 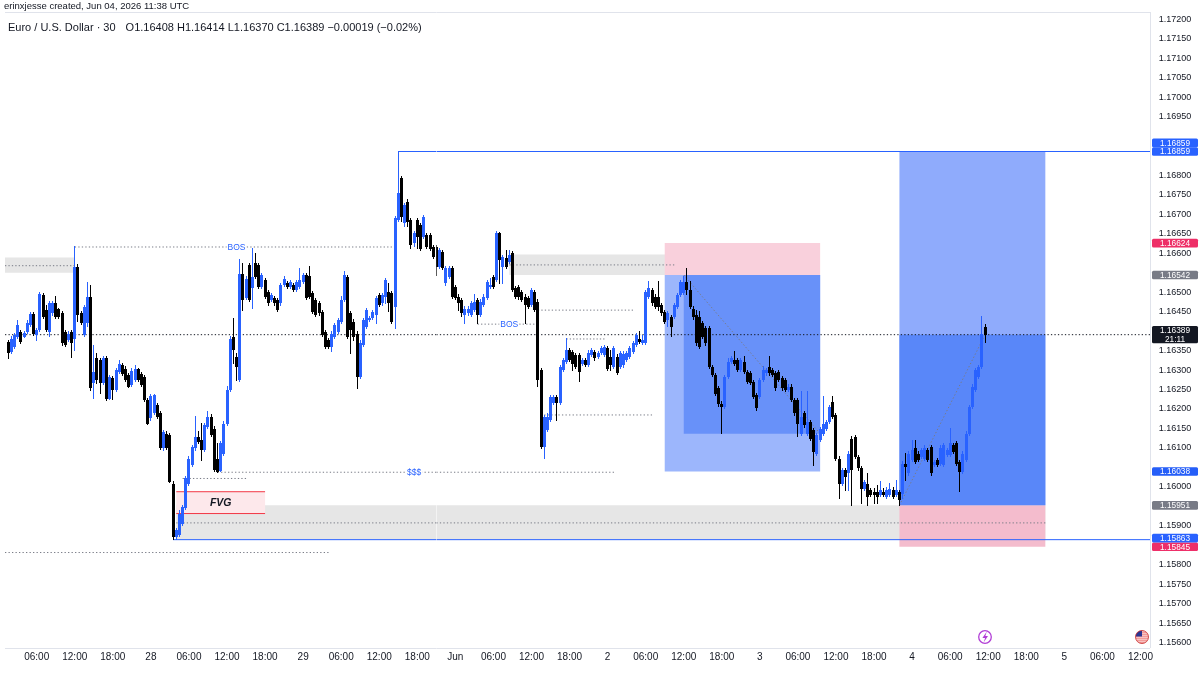 What do you see at coordinates (912, 656) in the screenshot?
I see `x-tick-label: 4` at bounding box center [912, 656].